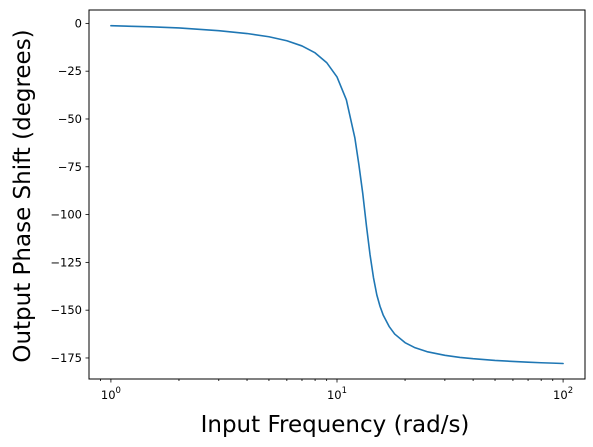  What do you see at coordinates (78, 23) in the screenshot?
I see `y-tick-label: 0` at bounding box center [78, 23].